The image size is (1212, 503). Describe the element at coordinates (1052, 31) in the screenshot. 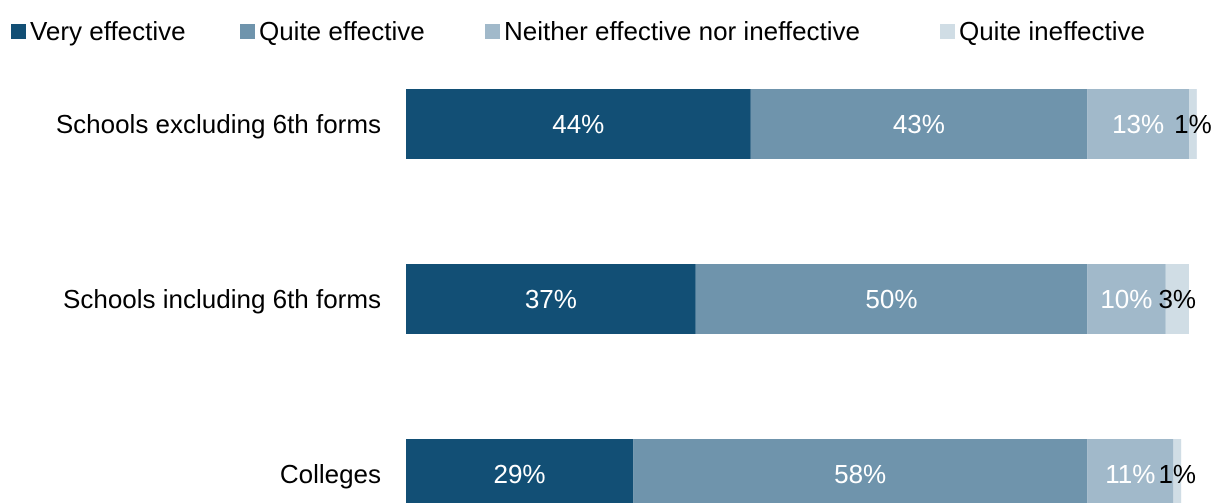

I see `legend-label: Quite ineffective` at that location.